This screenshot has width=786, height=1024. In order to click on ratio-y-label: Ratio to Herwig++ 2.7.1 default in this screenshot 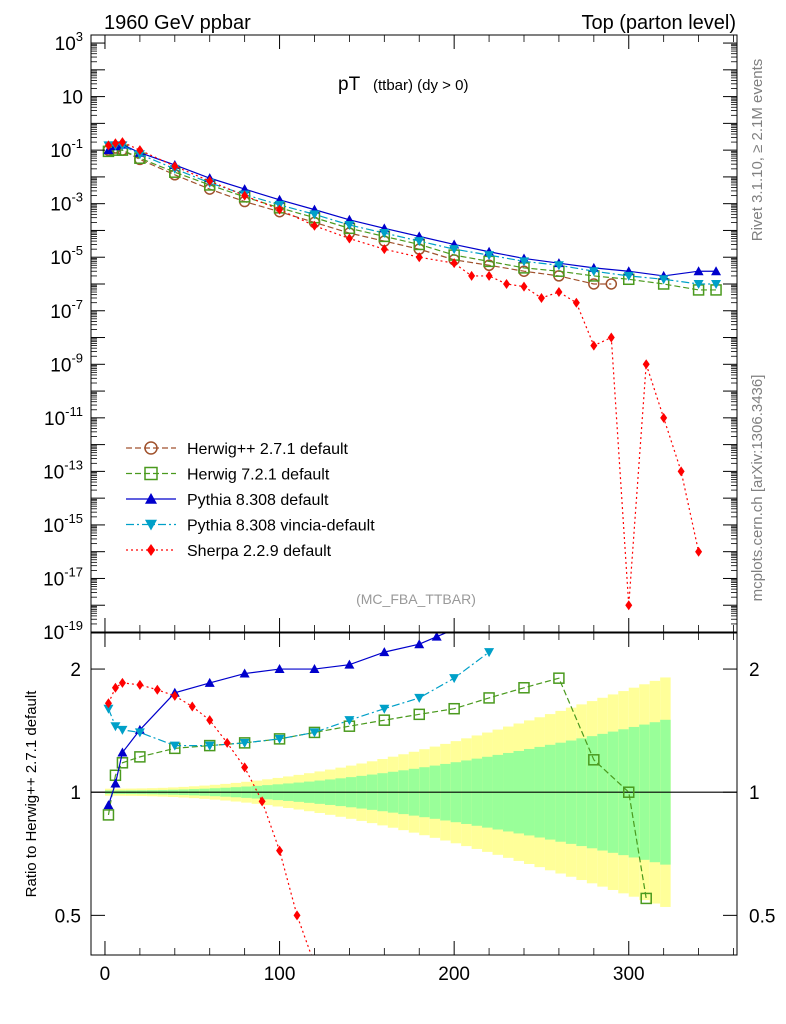, I will do `click(31, 794)`.